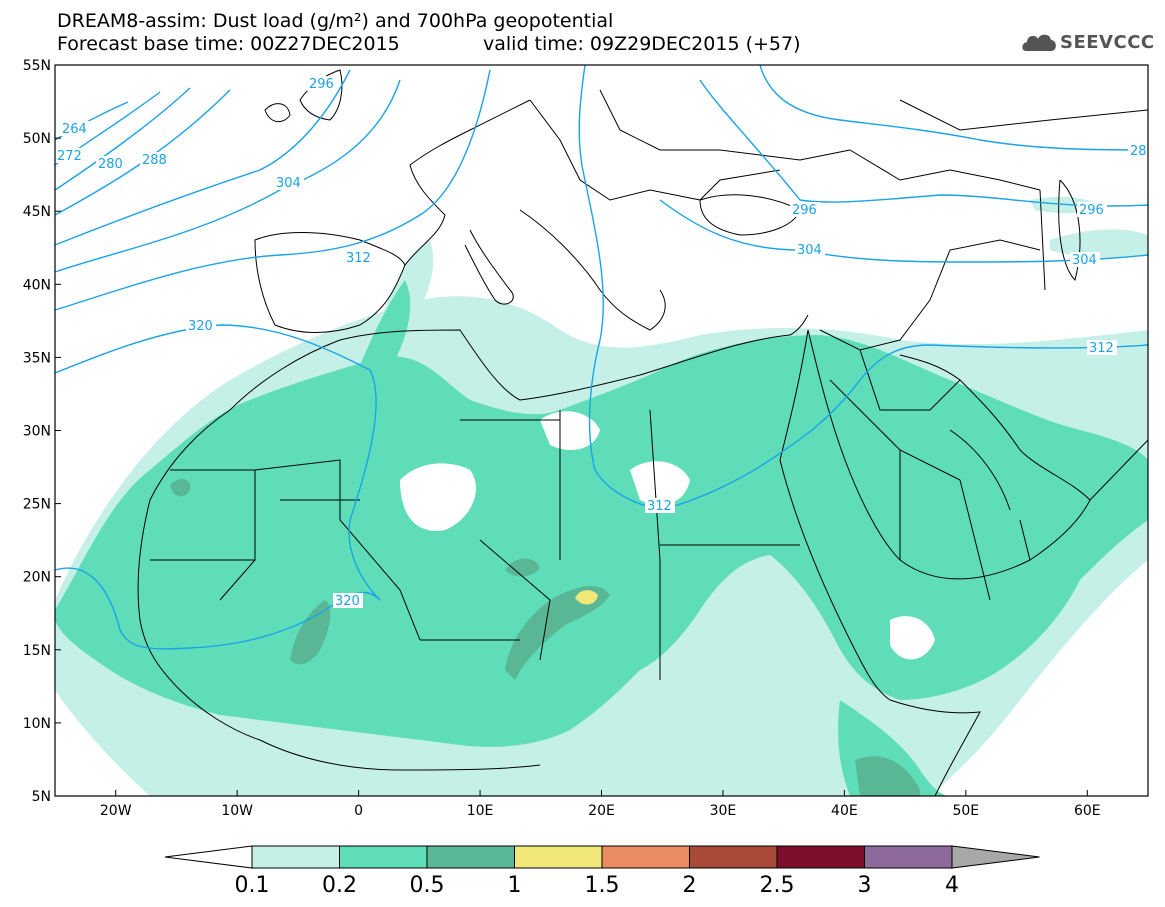 Image resolution: width=1165 pixels, height=907 pixels. I want to click on lon-label: 60E, so click(1087, 811).